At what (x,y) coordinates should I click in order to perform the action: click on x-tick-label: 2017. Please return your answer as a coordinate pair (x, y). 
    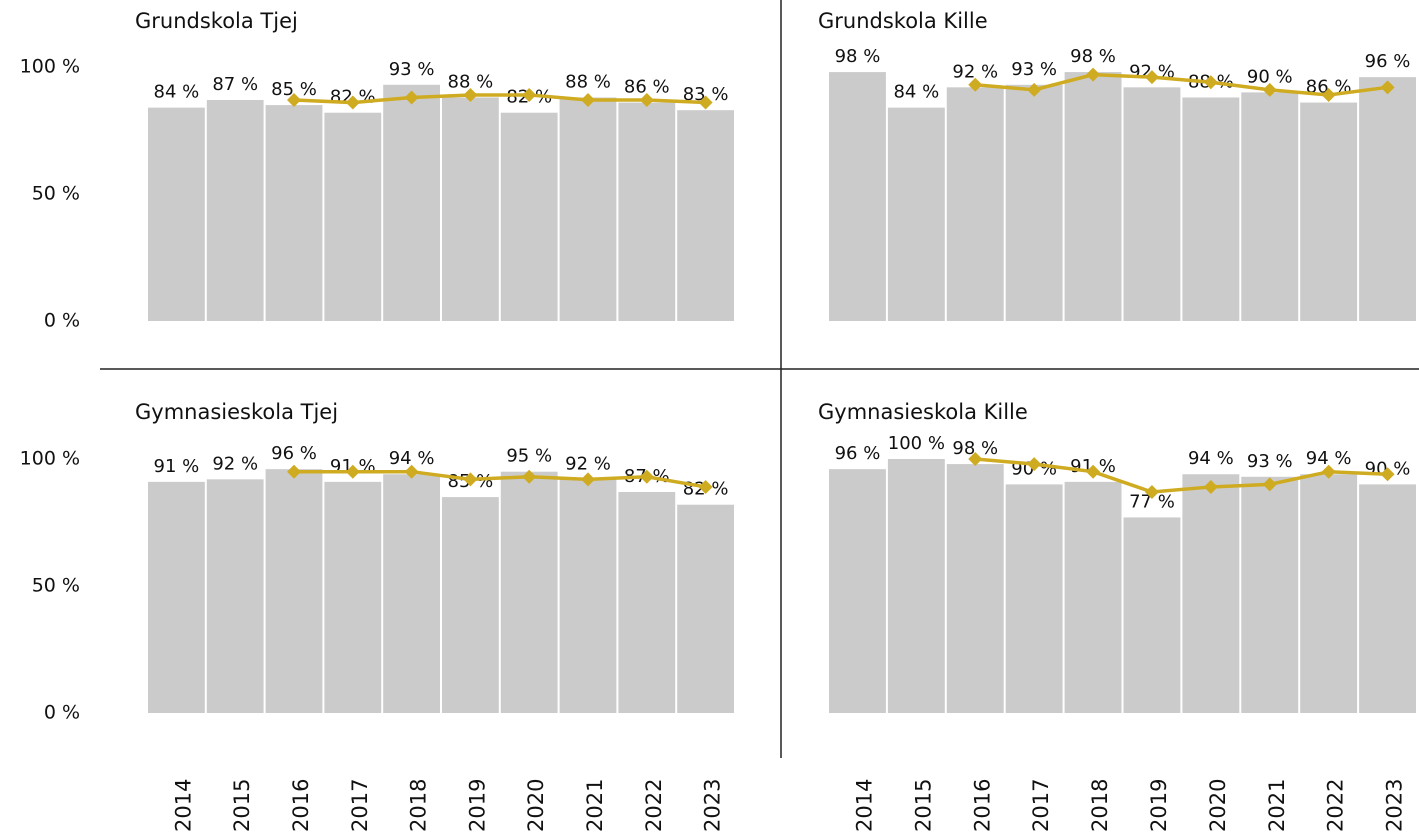
    Looking at the image, I should click on (1041, 805).